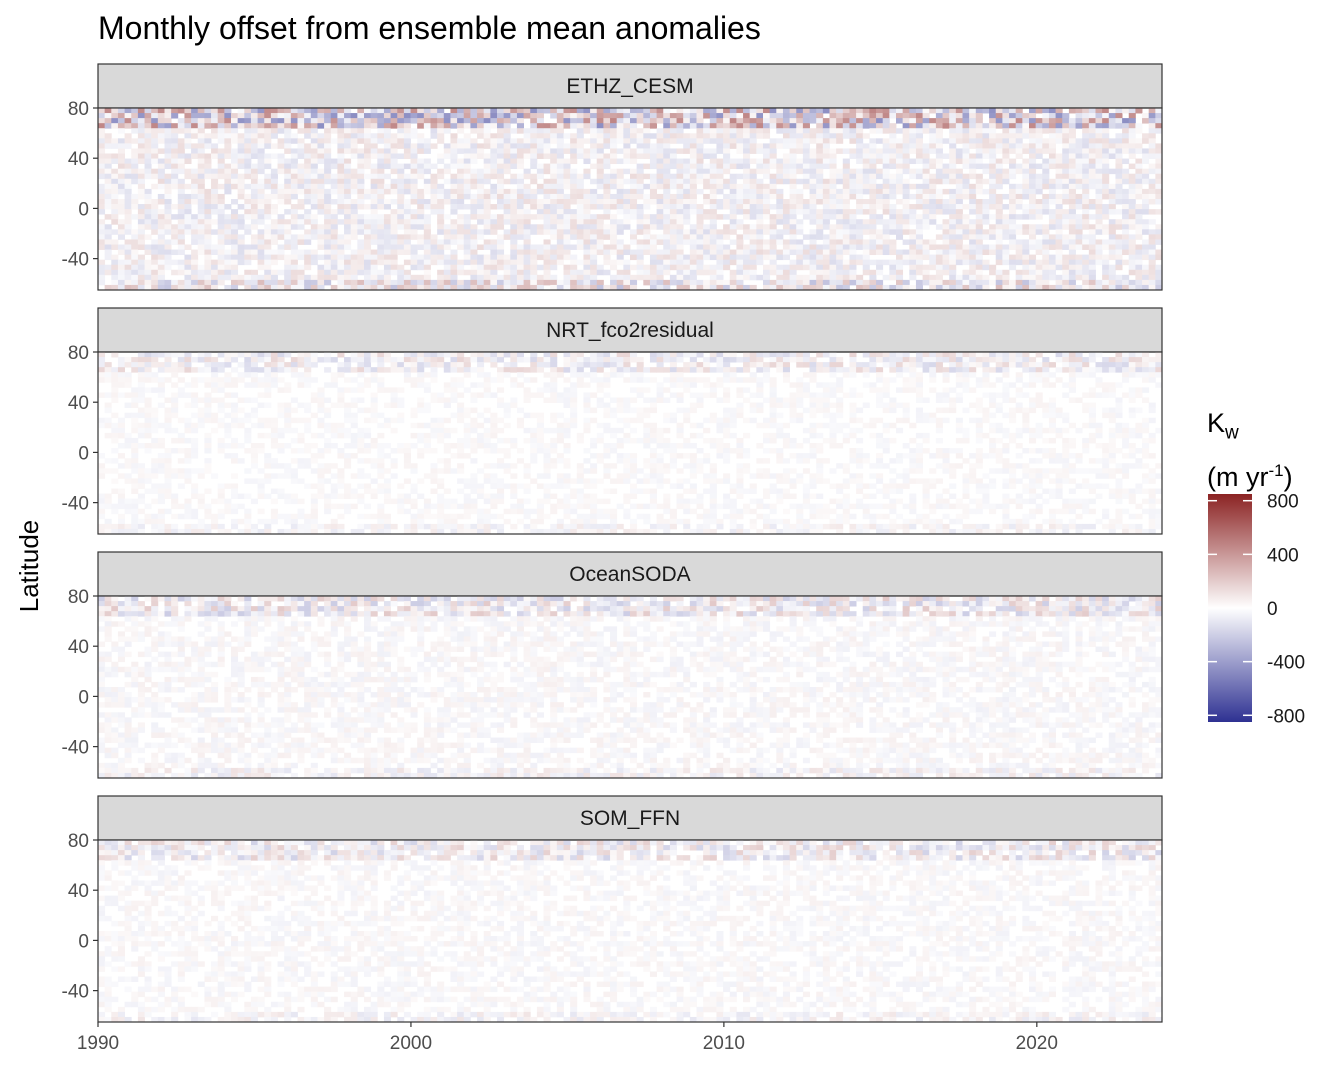  Describe the element at coordinates (567, 1038) in the screenshot. I see `x-axis: 1990 2000 2010 2020` at that location.